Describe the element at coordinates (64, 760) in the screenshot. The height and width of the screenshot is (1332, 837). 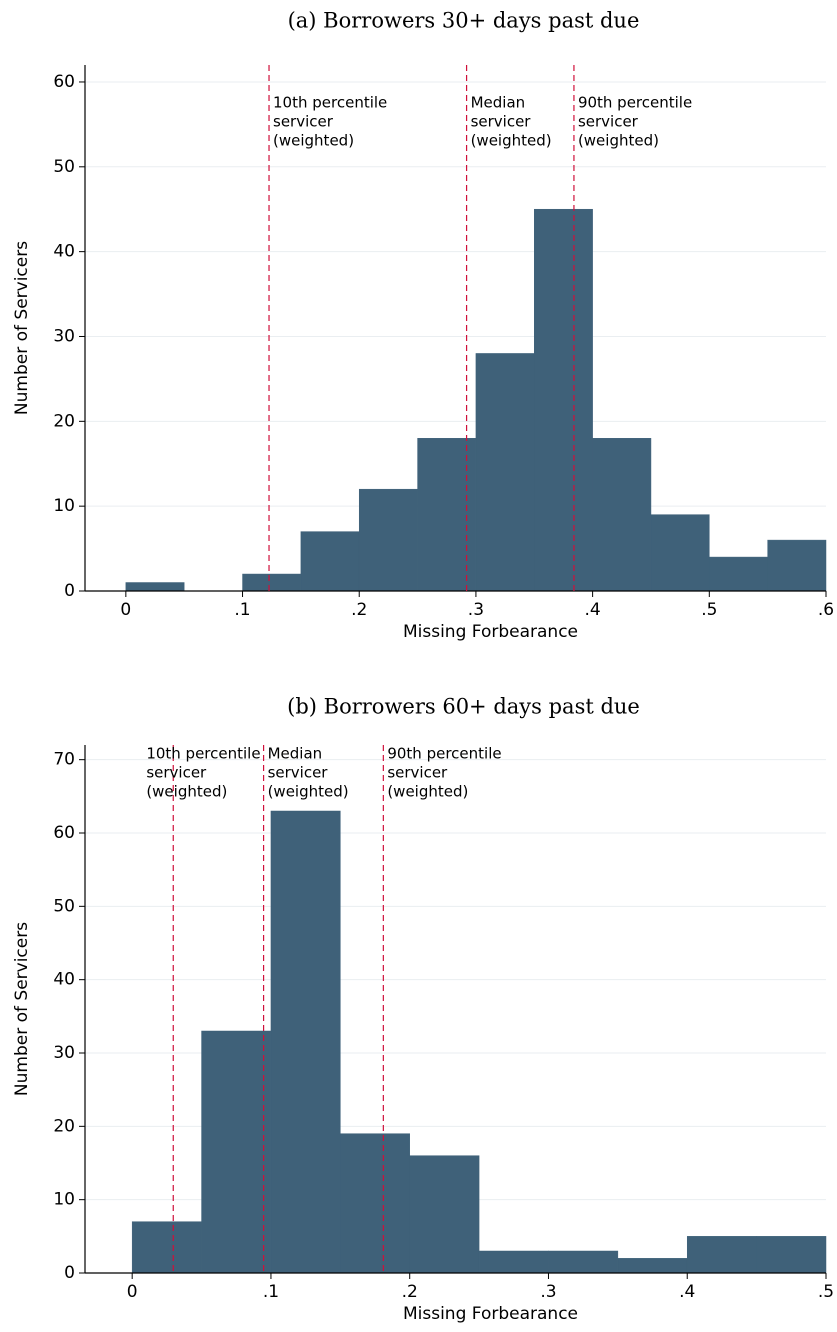
I see `y-tick-label: 70` at that location.